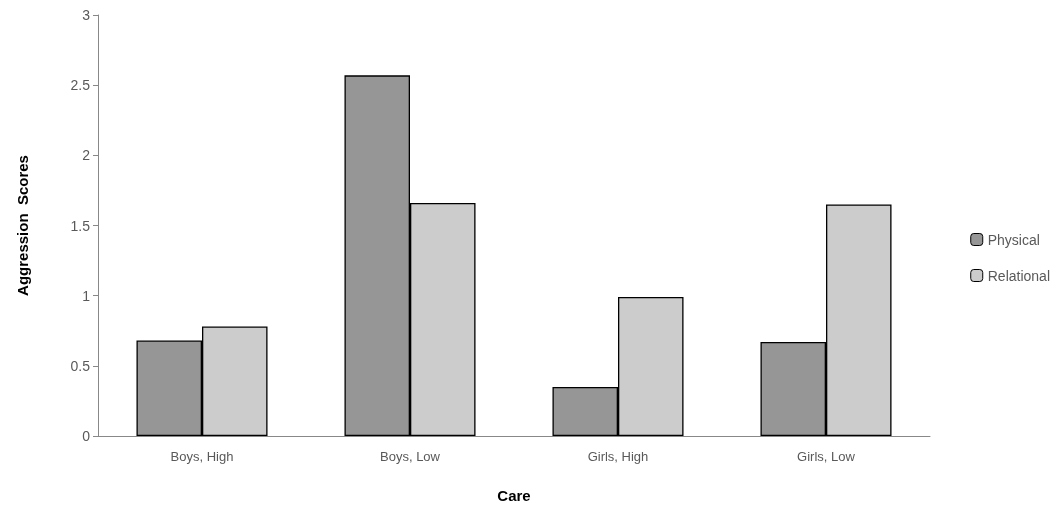 Image resolution: width=1063 pixels, height=515 pixels. Describe the element at coordinates (86, 15) in the screenshot. I see `y-tick-label: 3` at that location.